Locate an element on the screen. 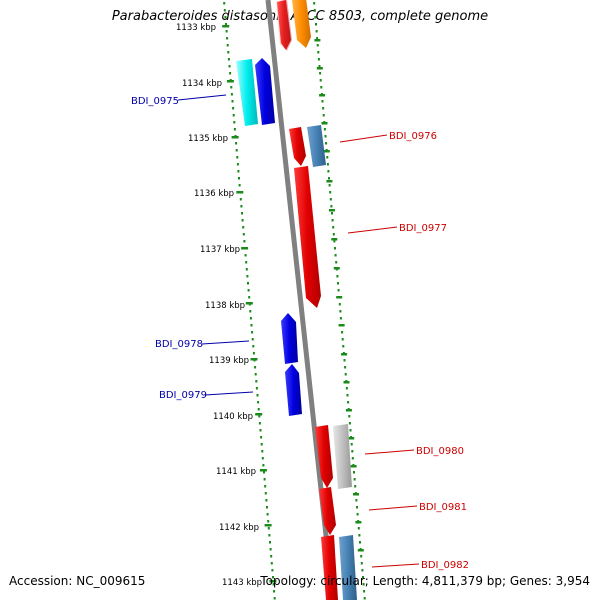  tick-label-1138: 1138 kbp is located at coordinates (225, 306).